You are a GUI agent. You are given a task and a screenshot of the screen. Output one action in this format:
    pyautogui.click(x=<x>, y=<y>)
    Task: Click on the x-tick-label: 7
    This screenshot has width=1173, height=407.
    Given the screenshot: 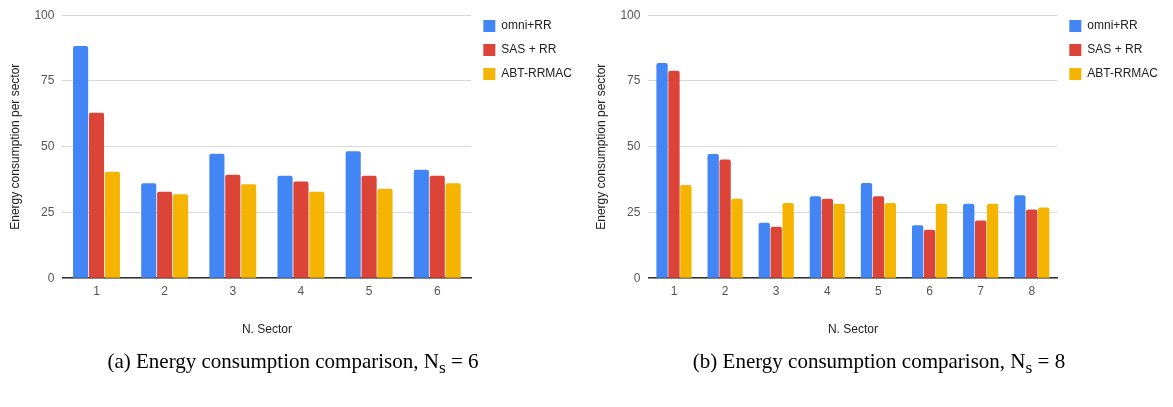 What is the action you would take?
    pyautogui.click(x=981, y=290)
    